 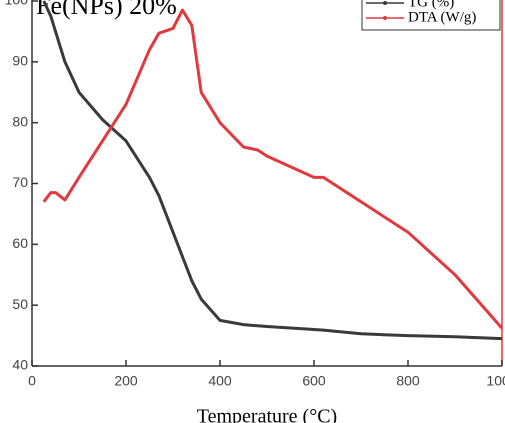 What do you see at coordinates (20, 121) in the screenshot?
I see `y-tick-label: 80` at bounding box center [20, 121].